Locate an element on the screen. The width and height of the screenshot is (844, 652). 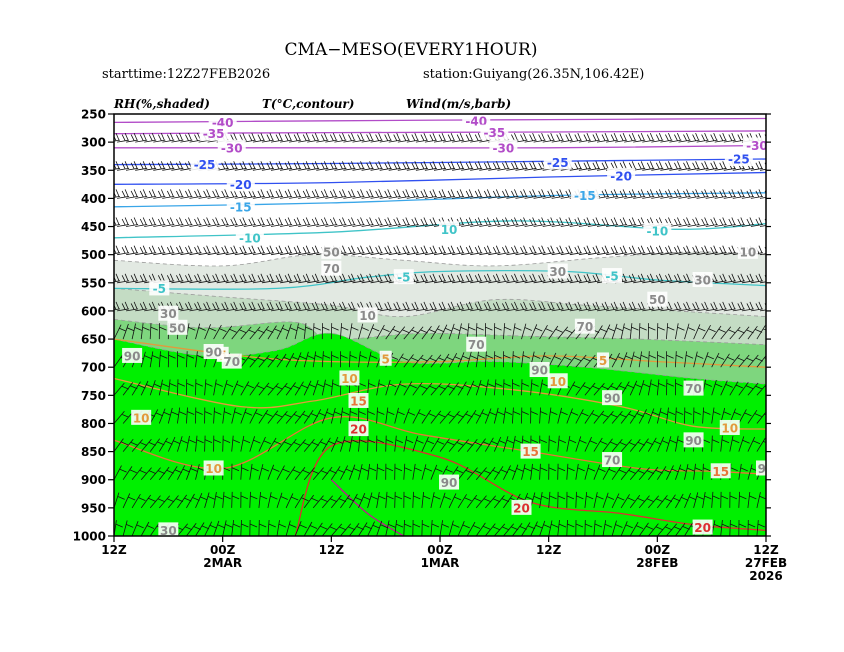
rh-label-16: 90 is located at coordinates (612, 398).